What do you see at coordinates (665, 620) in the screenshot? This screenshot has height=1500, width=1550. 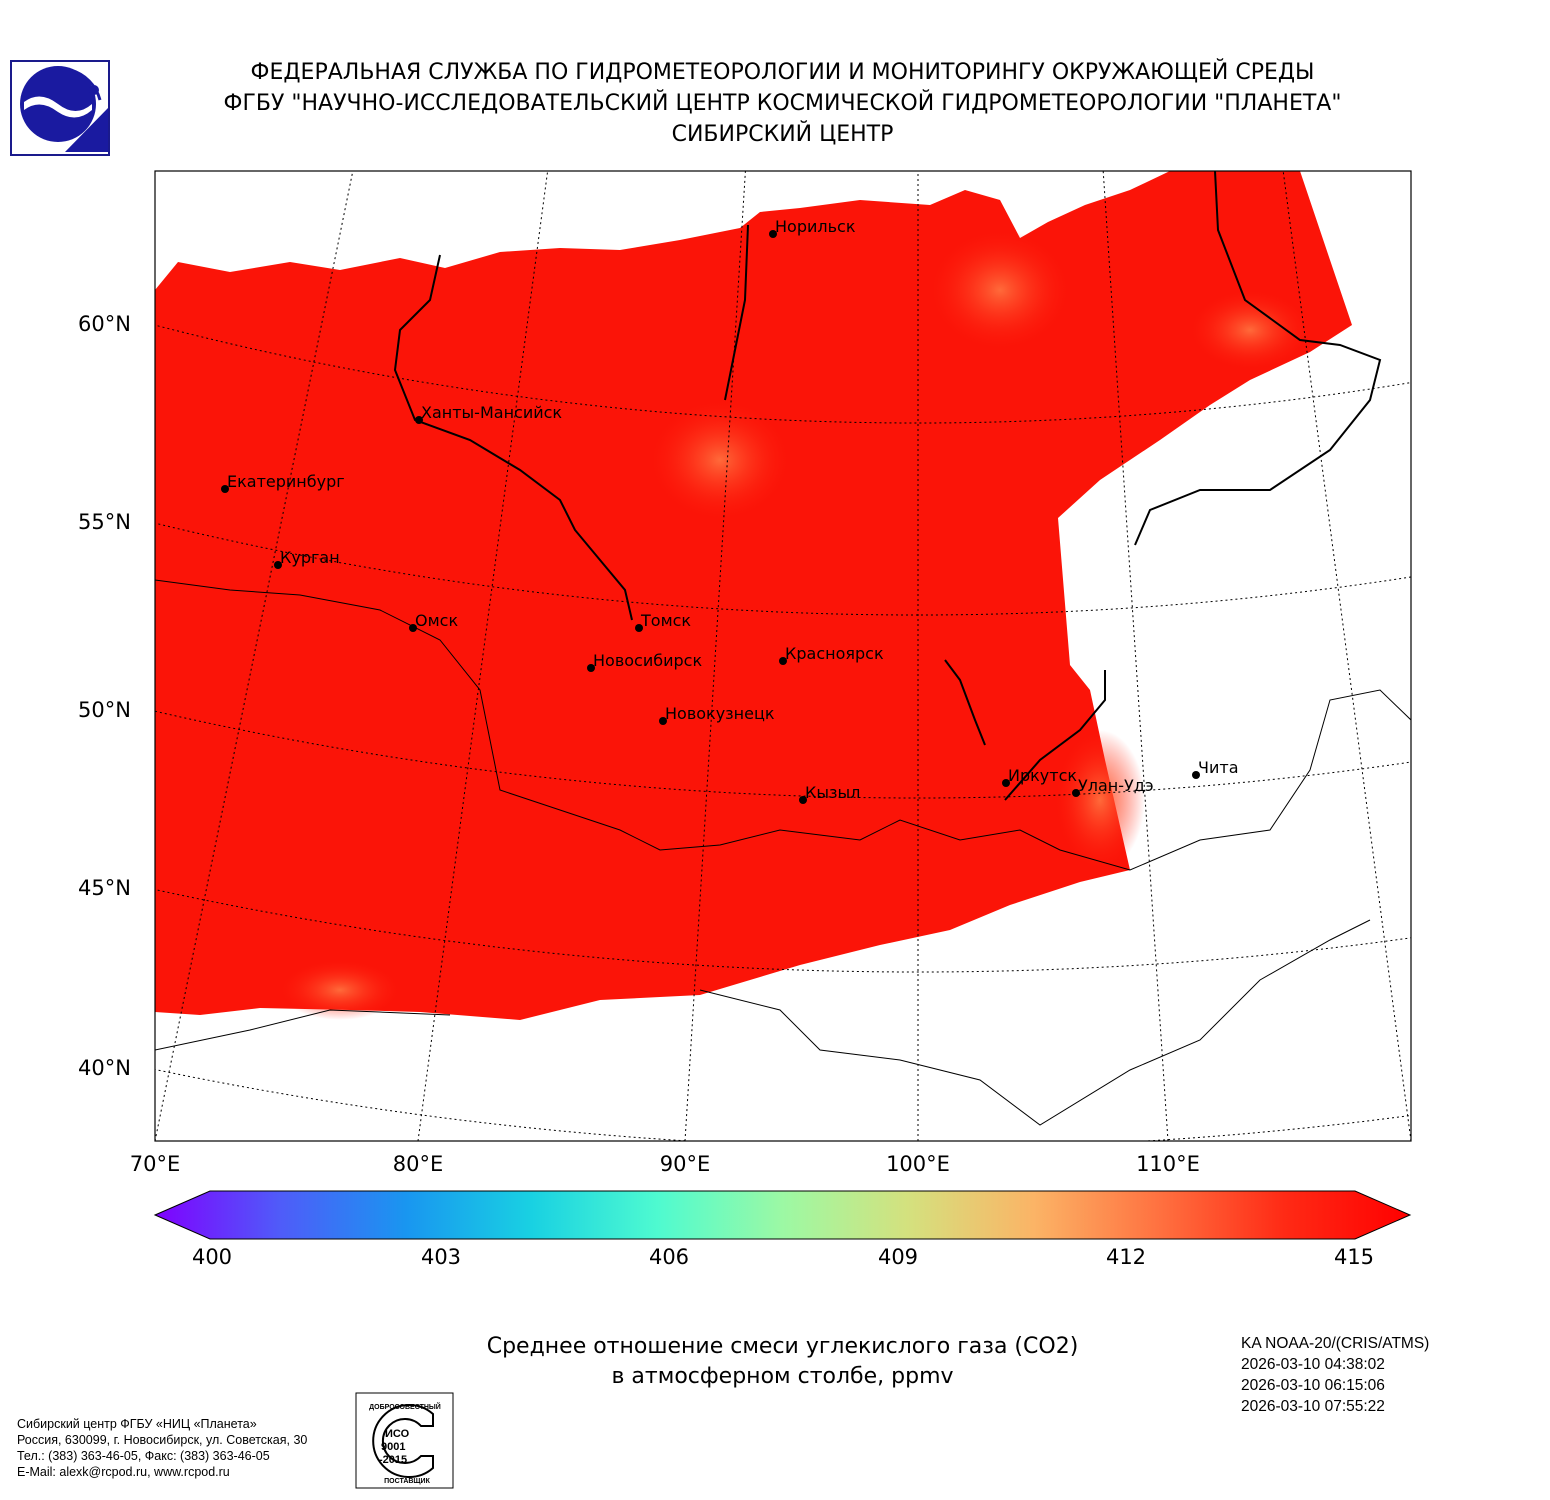 I see `city-label: Томск` at bounding box center [665, 620].